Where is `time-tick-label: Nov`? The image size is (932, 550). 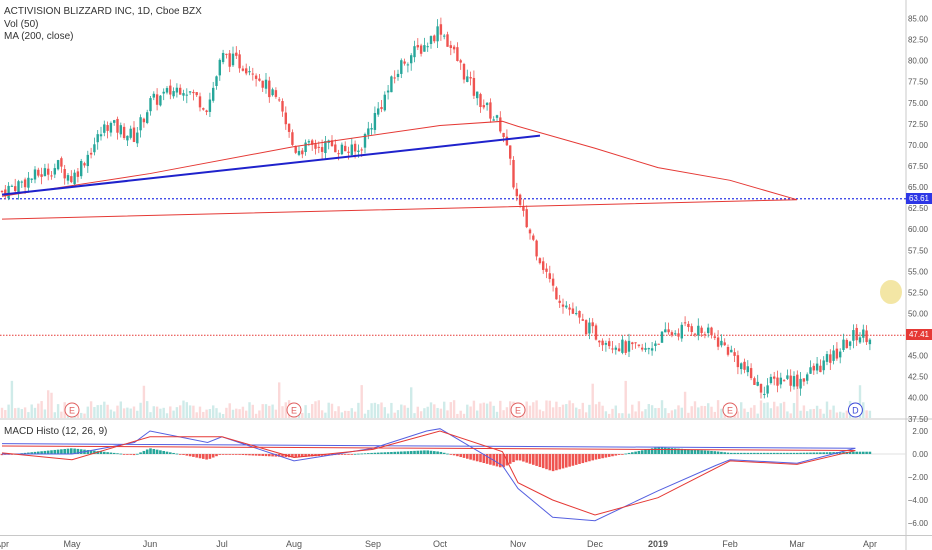 time-tick-label: Nov is located at coordinates (518, 544).